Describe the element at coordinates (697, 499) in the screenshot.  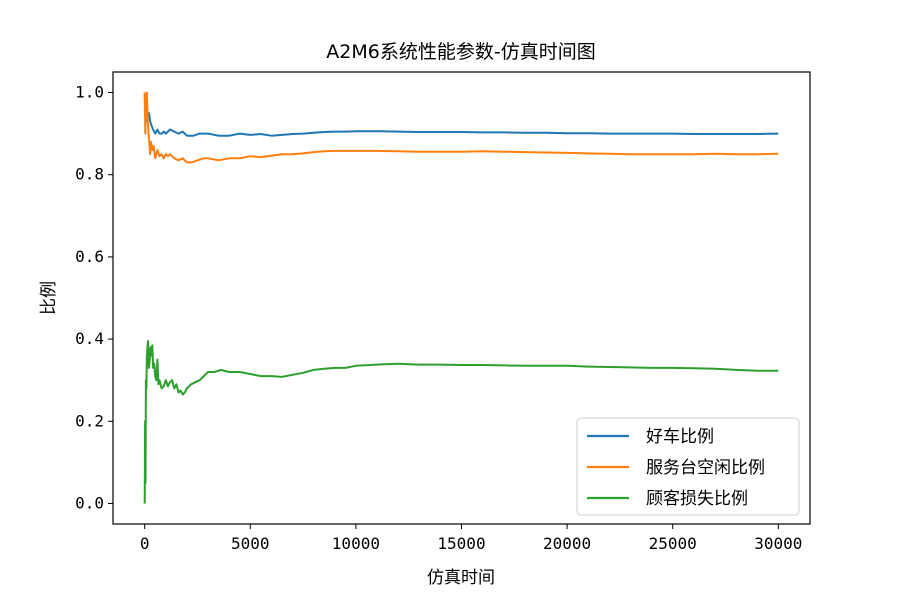
I see `legend-label-2: 顾客损失比例` at that location.